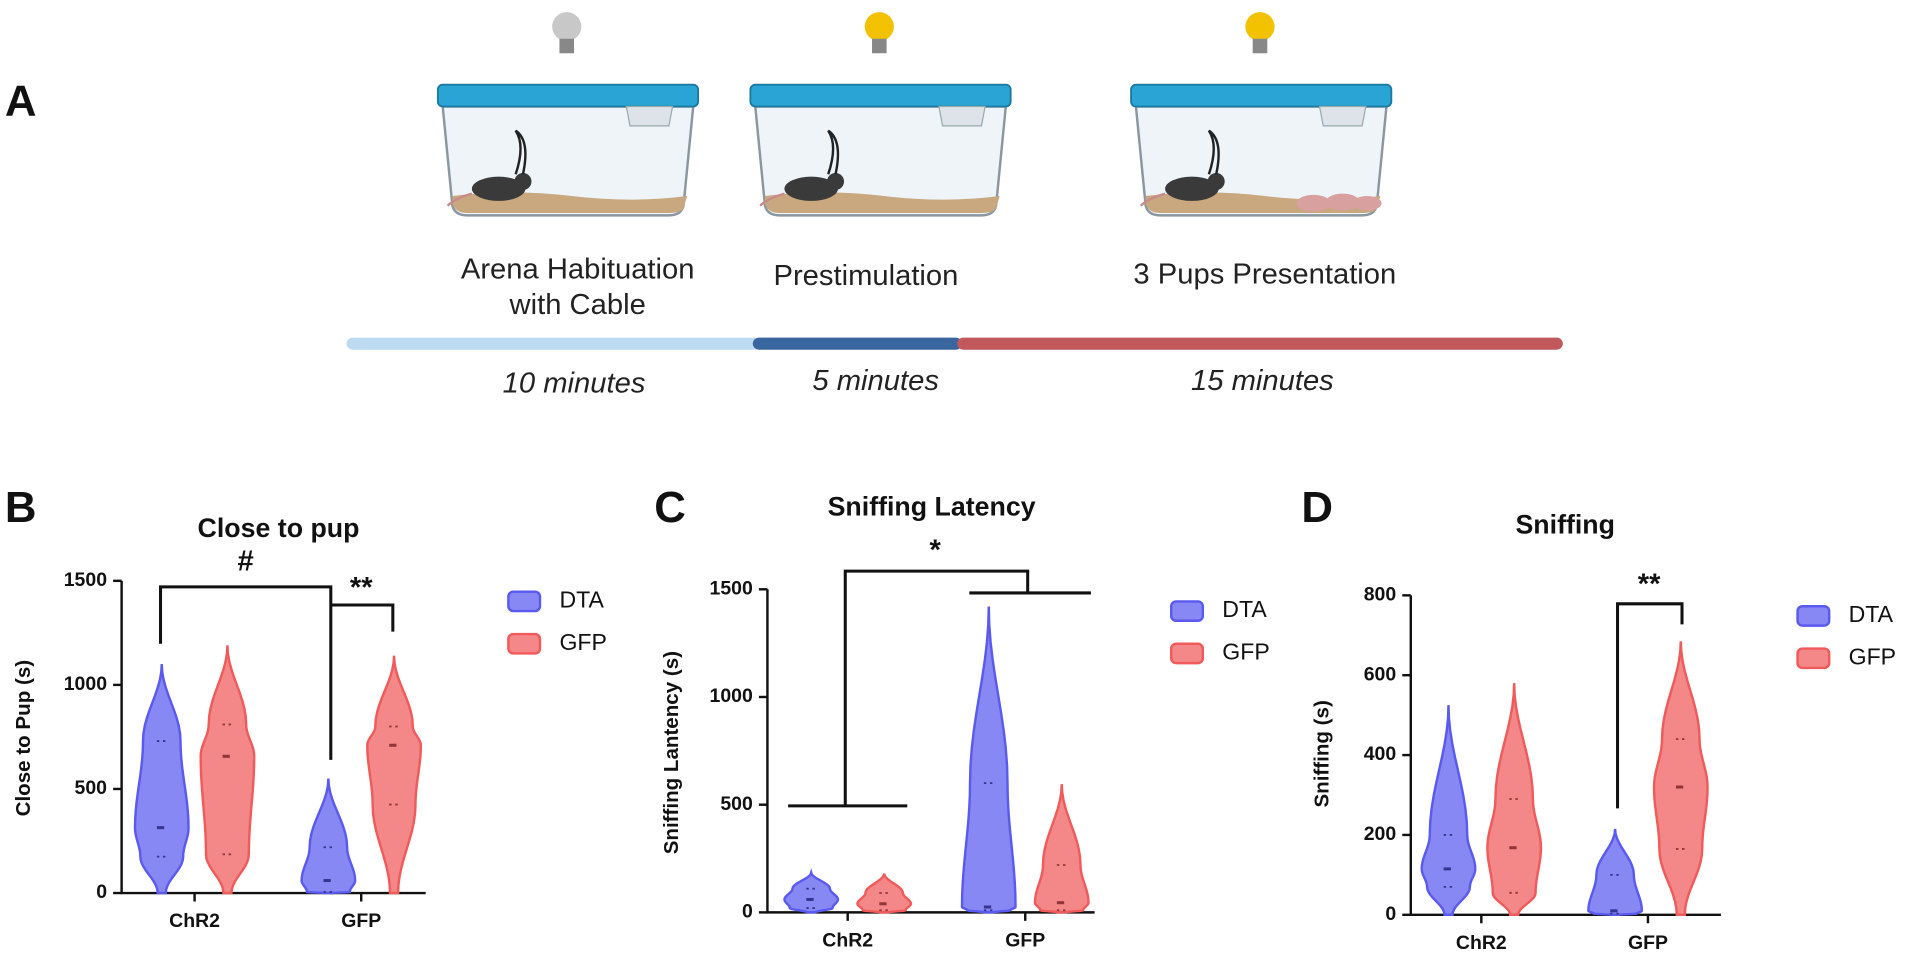 The height and width of the screenshot is (962, 1907). I want to click on stage-label: with Cable, so click(577, 305).